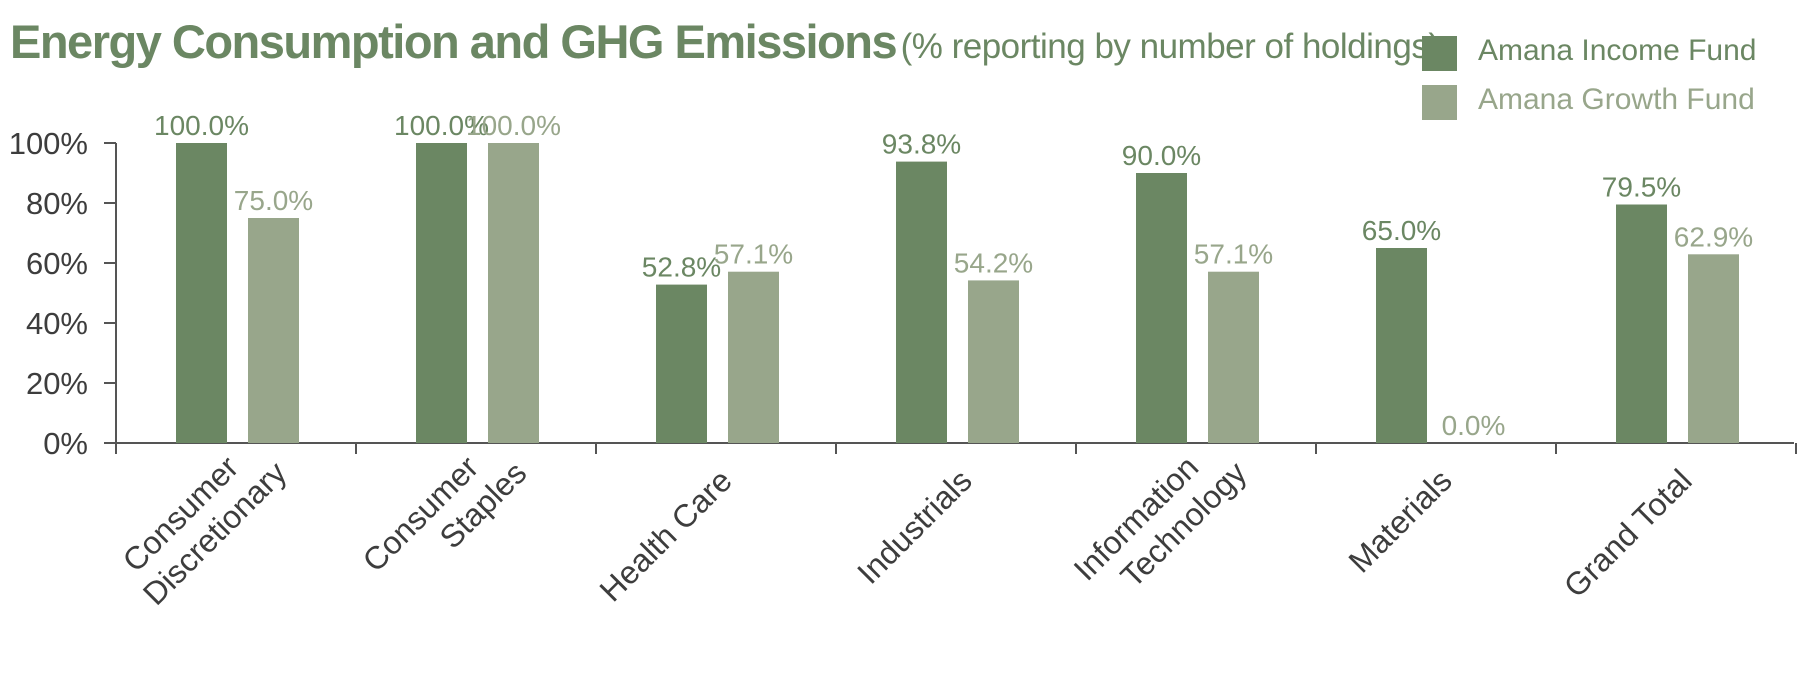  I want to click on category-label-line: Industrials, so click(914, 526).